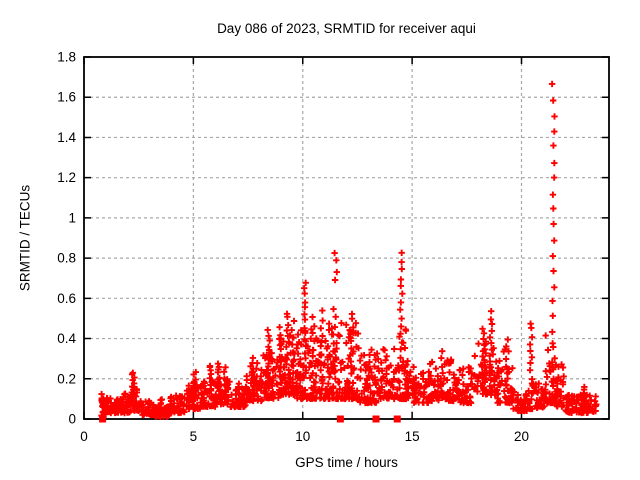 The width and height of the screenshot is (640, 480). Describe the element at coordinates (66, 378) in the screenshot. I see `y-tick-label: 0.2` at that location.